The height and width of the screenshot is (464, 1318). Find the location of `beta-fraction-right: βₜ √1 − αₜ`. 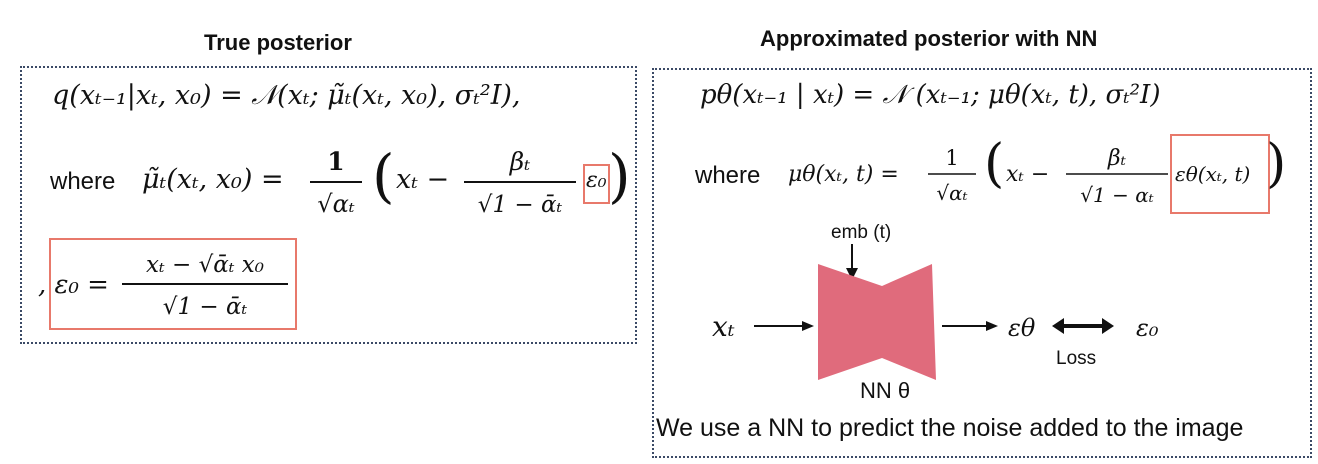

beta-fraction-right: βₜ √1 − αₜ is located at coordinates (1117, 176).